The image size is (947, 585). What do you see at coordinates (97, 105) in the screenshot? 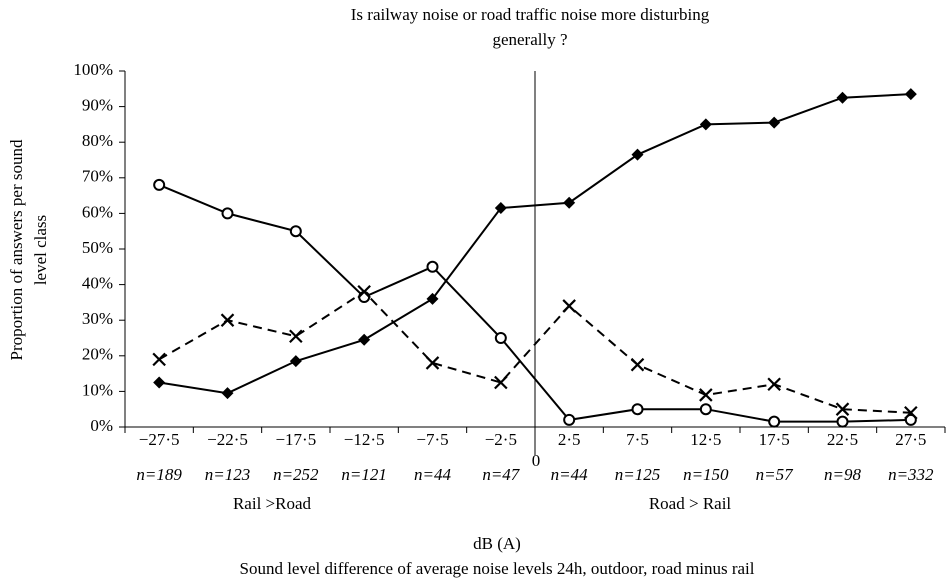
I see `y-tick-label: 90%` at bounding box center [97, 105].